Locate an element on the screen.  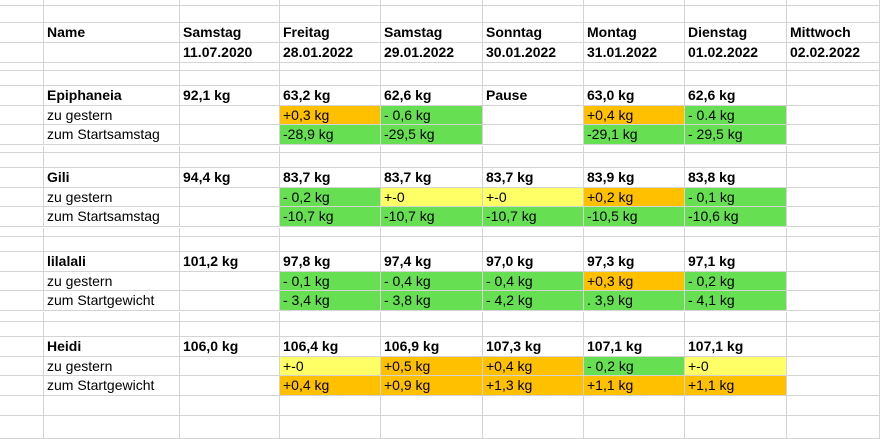
value-cell: - 4,1 kg is located at coordinates (736, 301).